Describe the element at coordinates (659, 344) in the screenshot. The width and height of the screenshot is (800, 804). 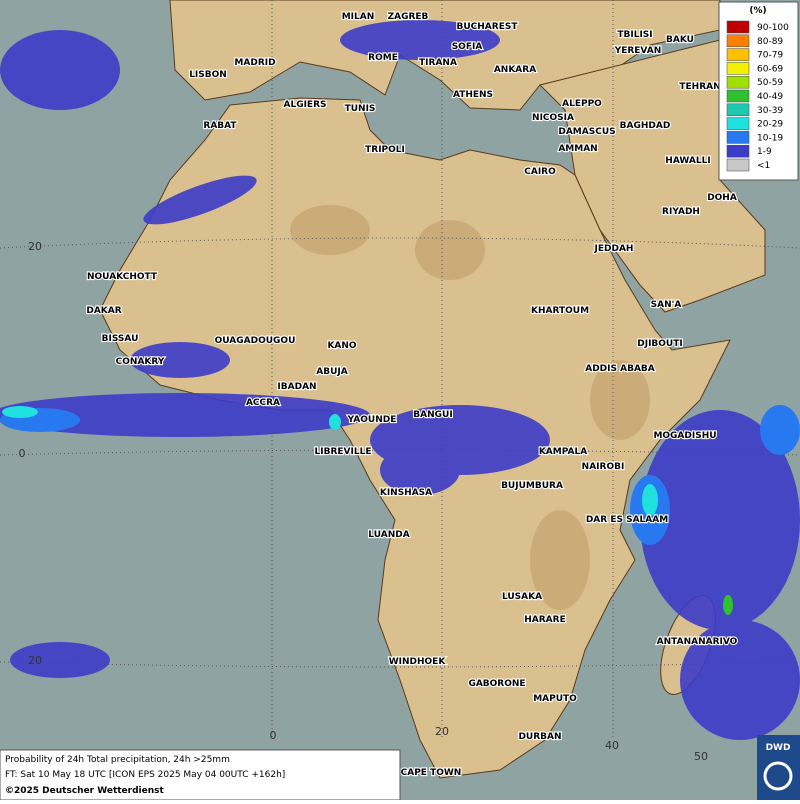
I see `city-label: DJIBOUTI` at that location.